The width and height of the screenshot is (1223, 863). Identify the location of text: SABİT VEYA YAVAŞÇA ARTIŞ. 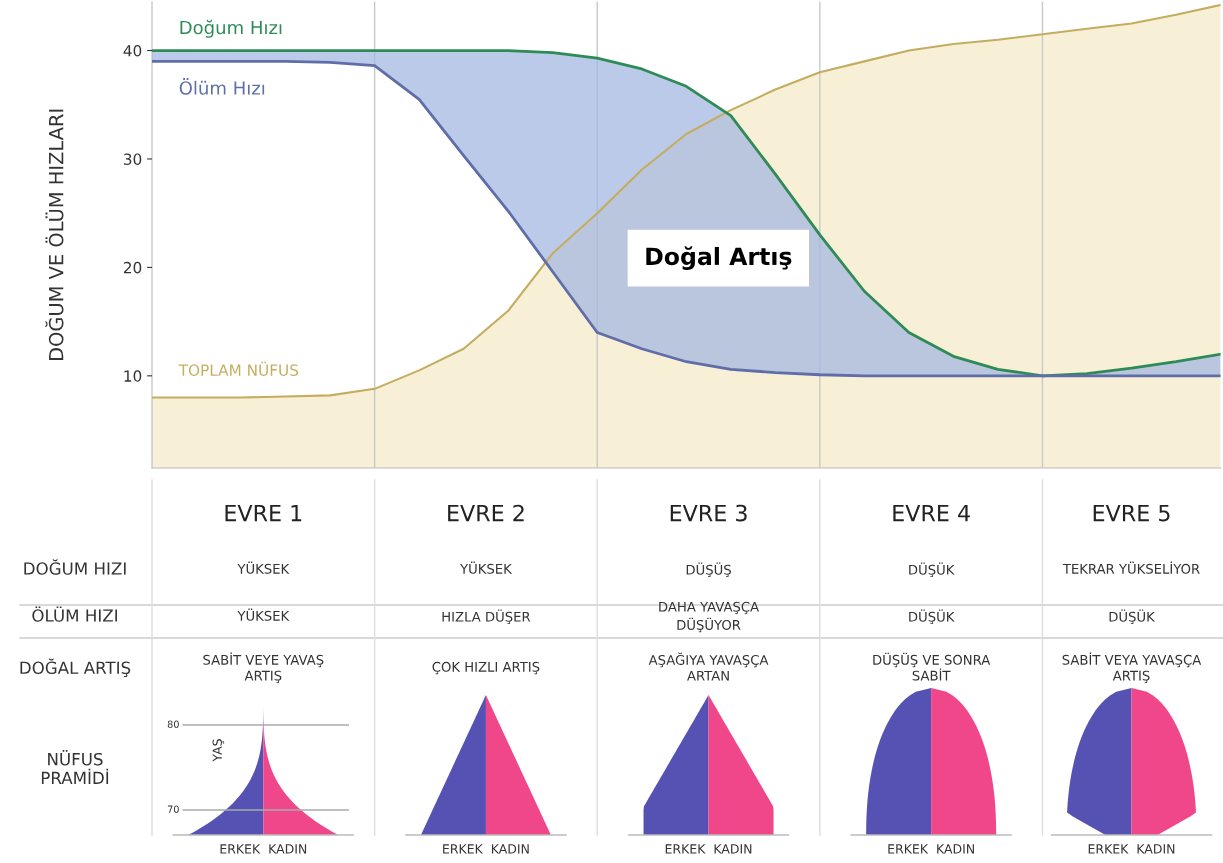
(1132, 667).